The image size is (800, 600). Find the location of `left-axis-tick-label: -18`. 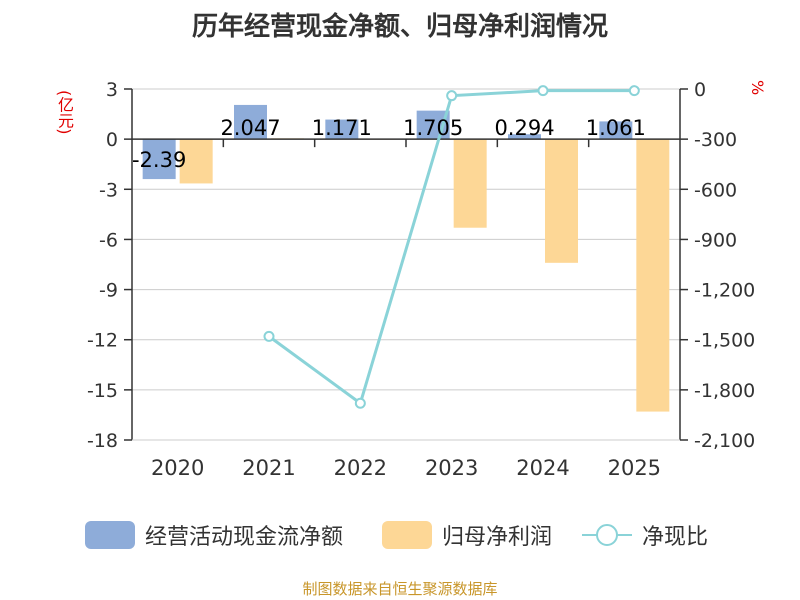

left-axis-tick-label: -18 is located at coordinates (102, 441).